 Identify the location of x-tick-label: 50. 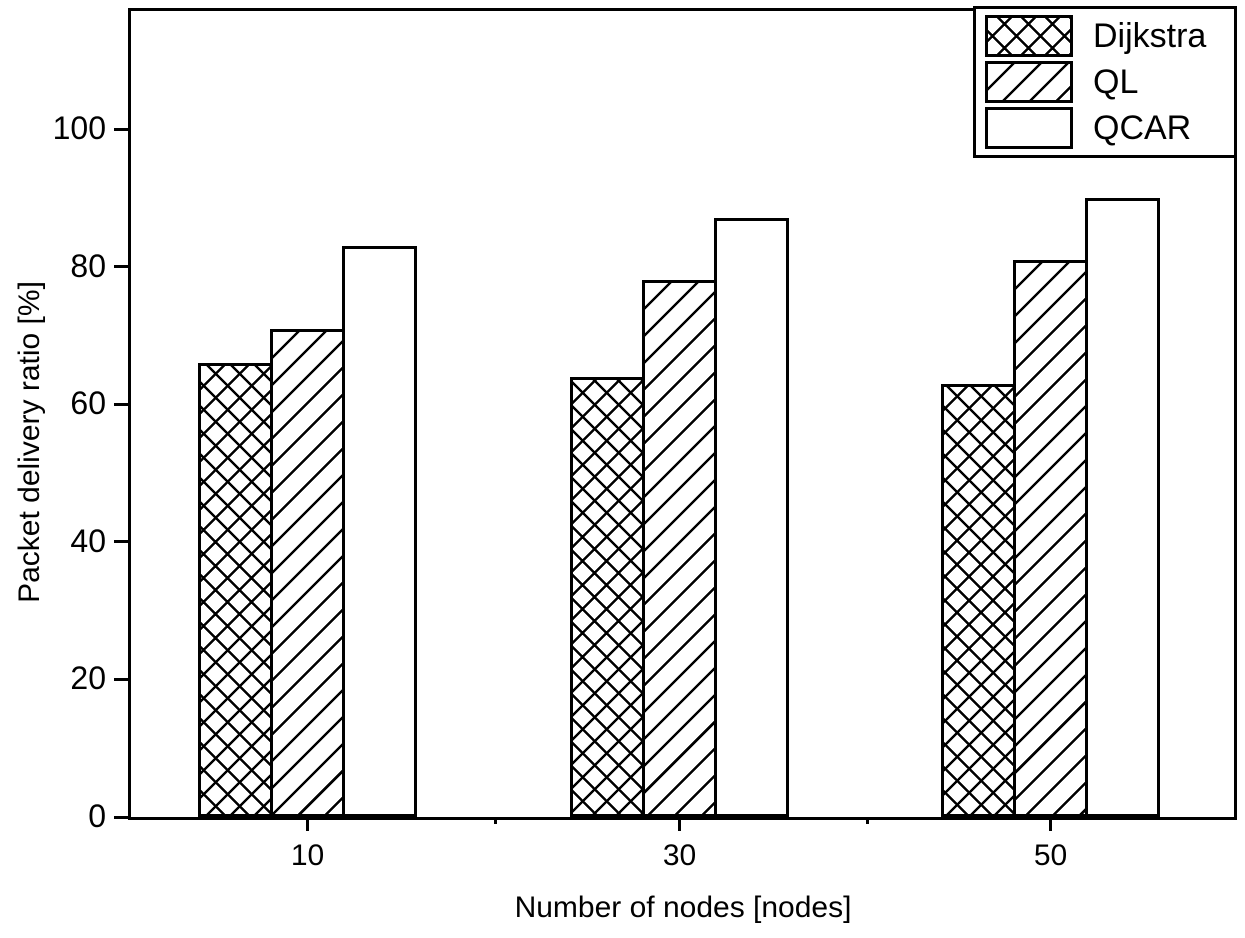
(1050, 855).